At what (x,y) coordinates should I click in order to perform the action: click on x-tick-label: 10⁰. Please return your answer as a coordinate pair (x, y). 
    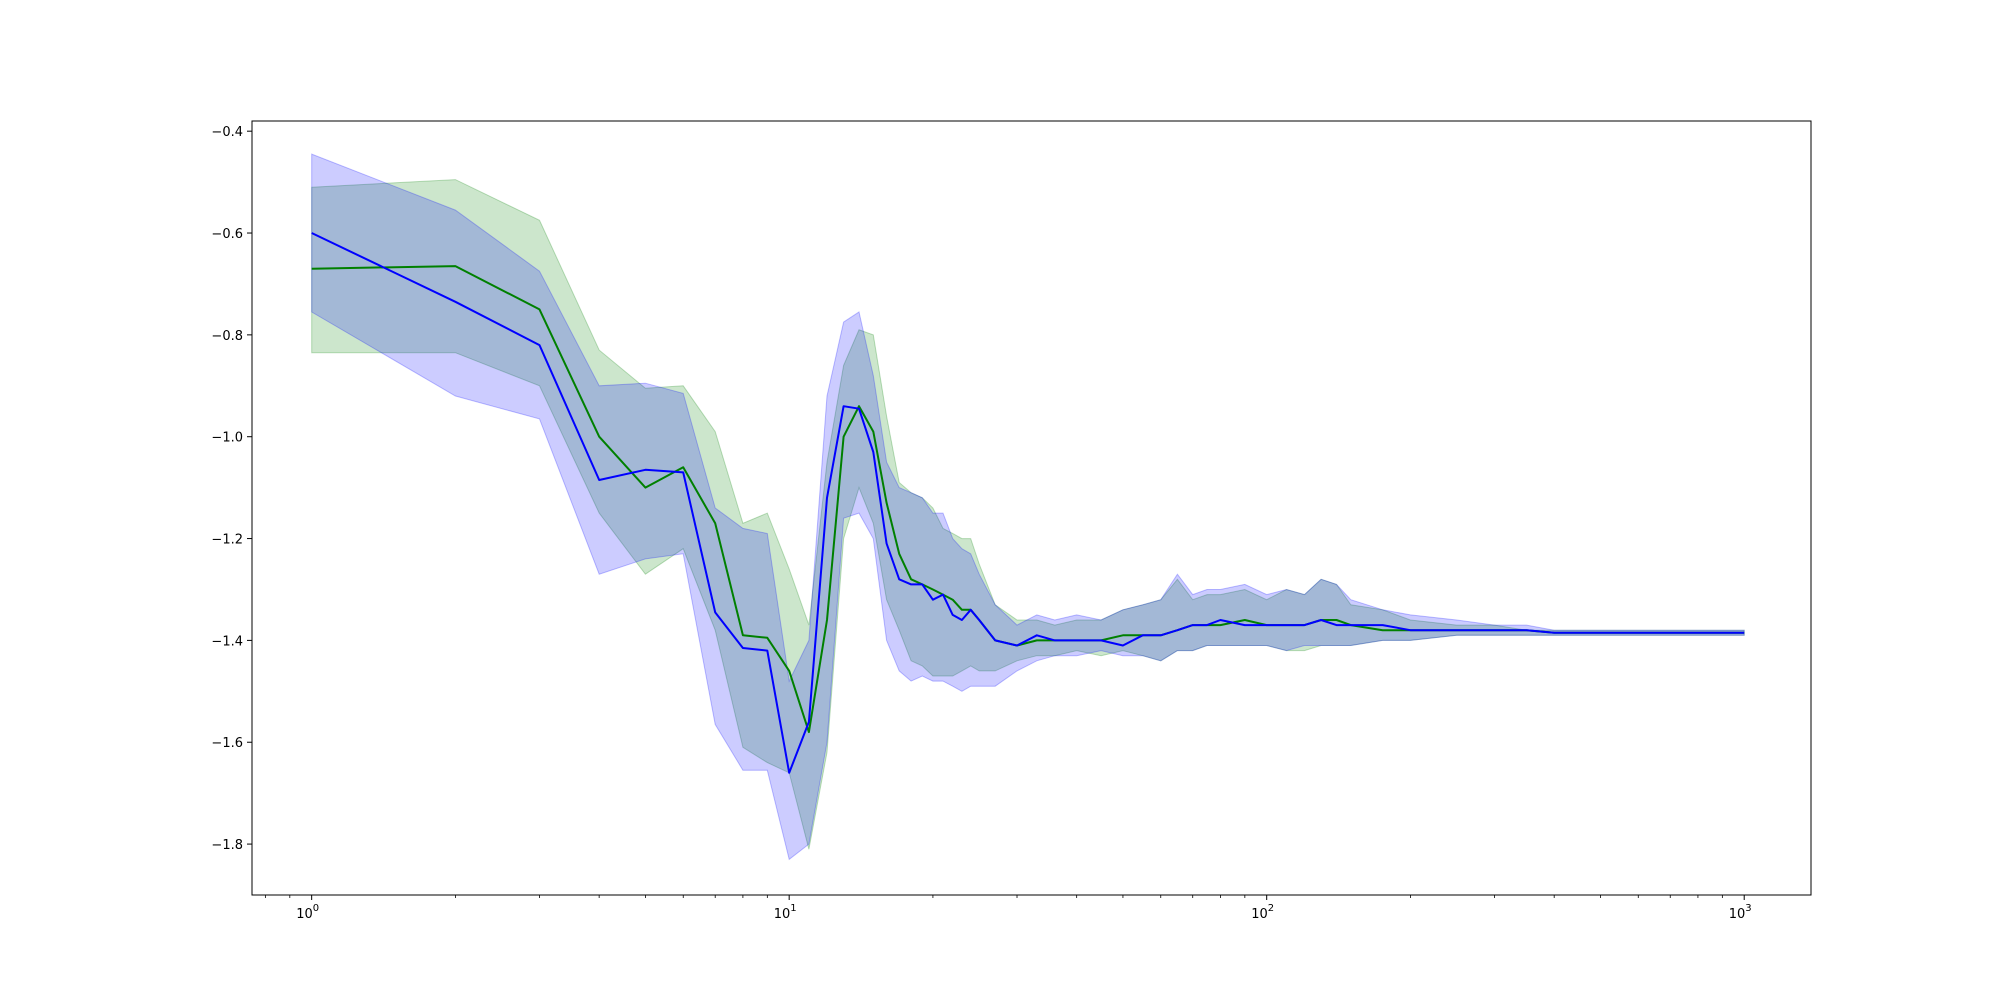
    Looking at the image, I should click on (307, 912).